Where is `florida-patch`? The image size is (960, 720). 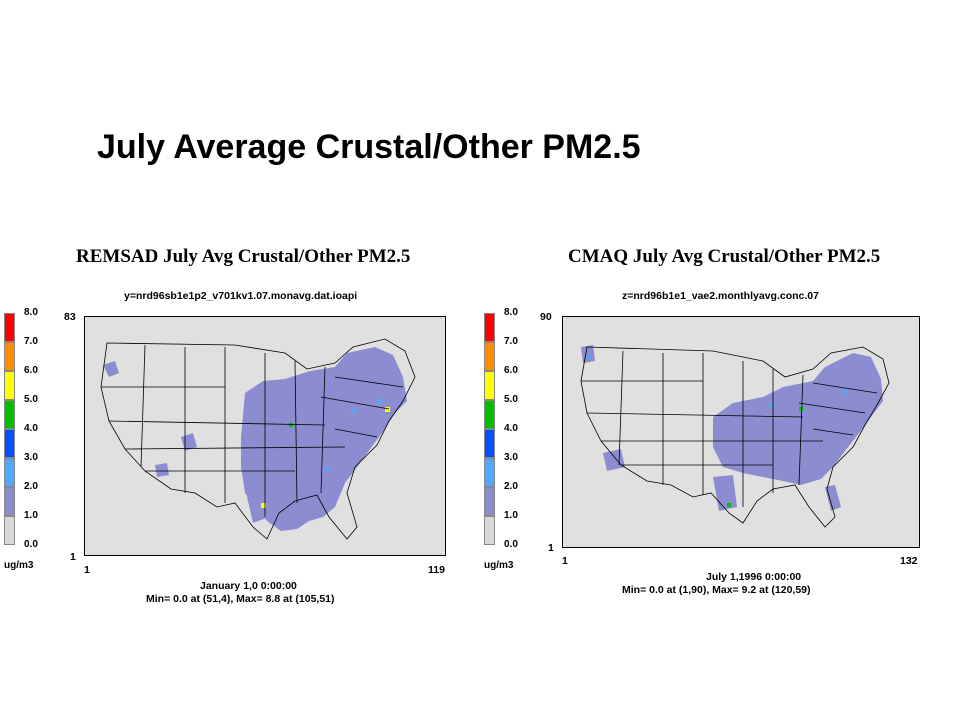 florida-patch is located at coordinates (833, 498).